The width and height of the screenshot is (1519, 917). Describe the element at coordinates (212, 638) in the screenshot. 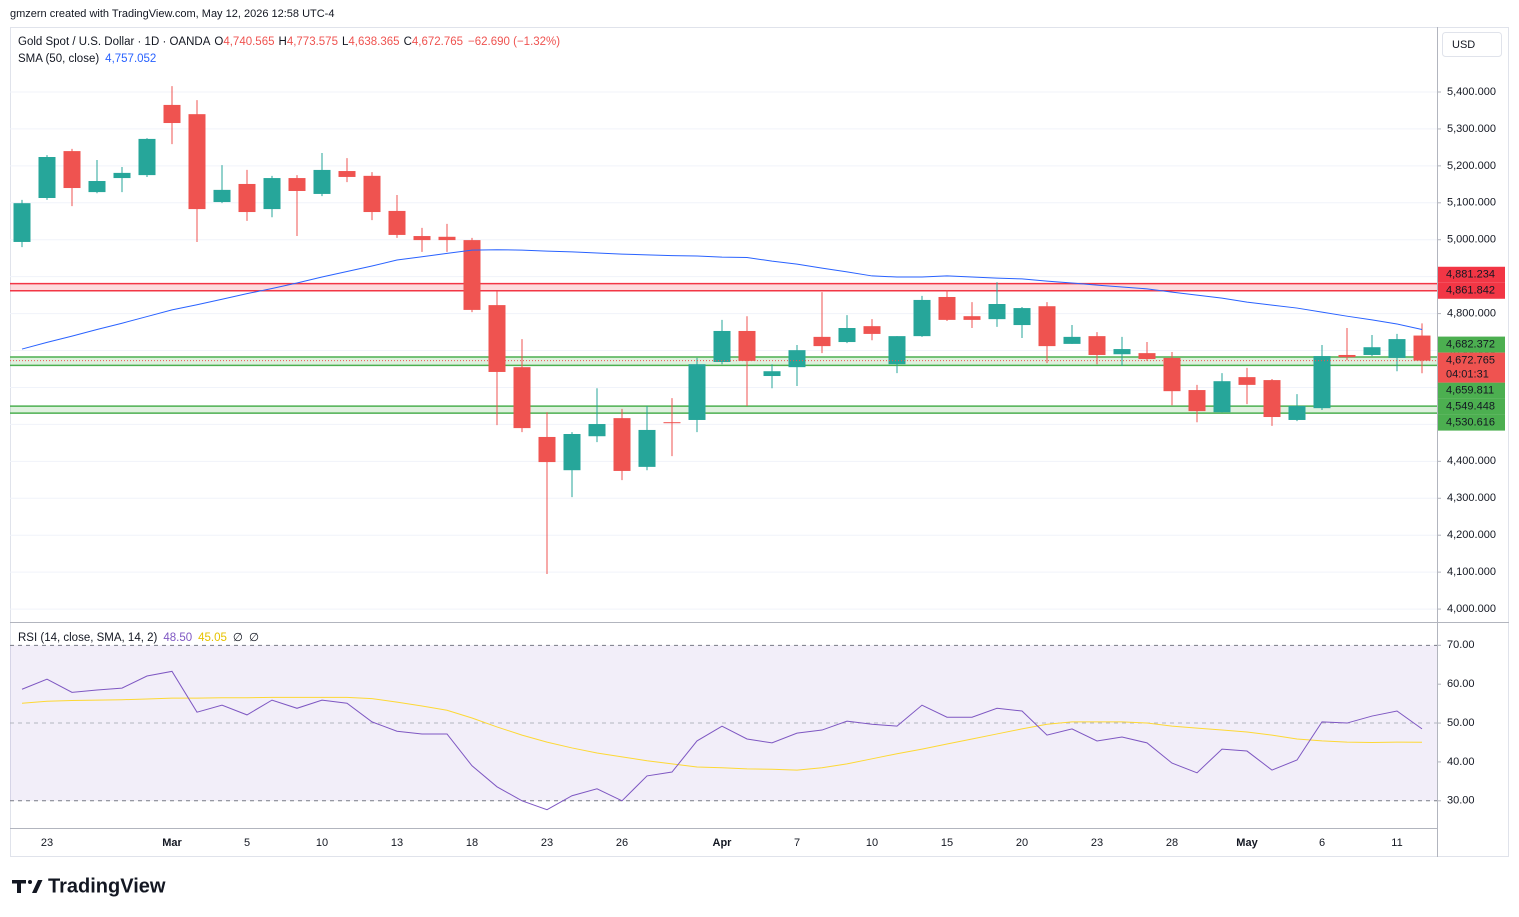

I see `series-value: 45.05` at that location.